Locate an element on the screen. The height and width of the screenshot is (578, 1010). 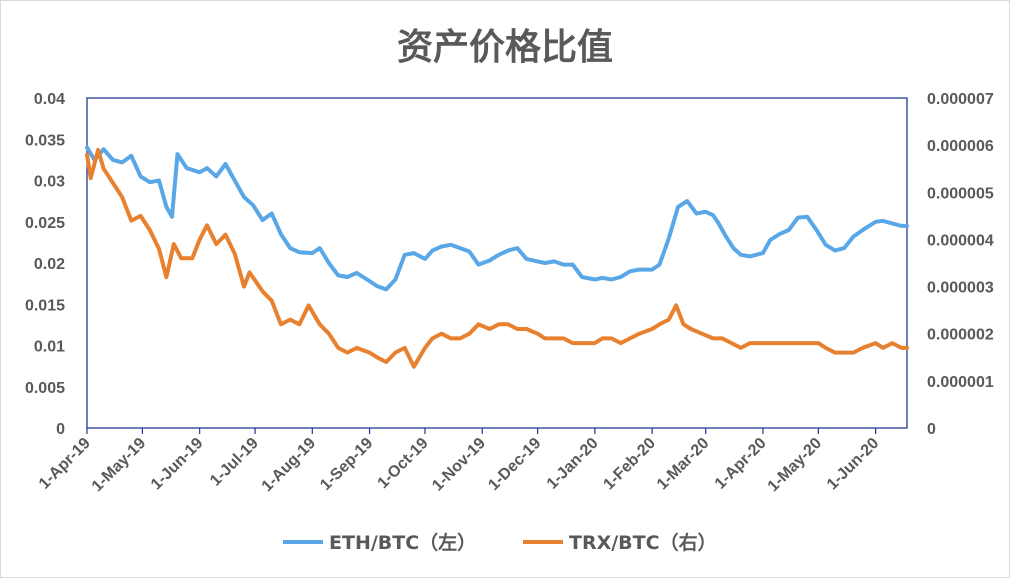
x-tick-label: 1-Jun-19 is located at coordinates (177, 464).